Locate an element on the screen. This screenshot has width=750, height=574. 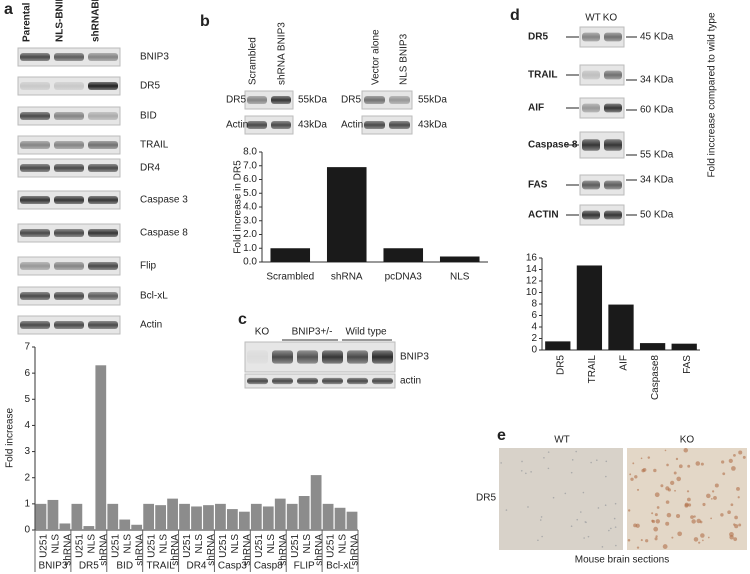
y-axis-label: Fold inccrease compared to wild type is located at coordinates (712, 95).